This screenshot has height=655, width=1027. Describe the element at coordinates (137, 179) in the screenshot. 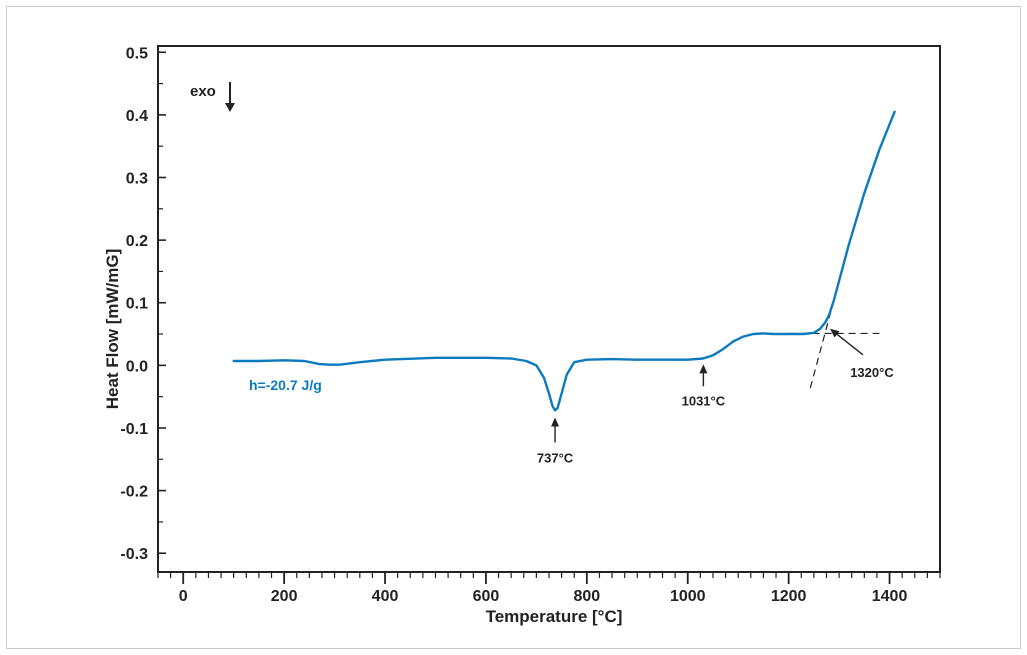

I see `y-tick-label: 0.3` at that location.